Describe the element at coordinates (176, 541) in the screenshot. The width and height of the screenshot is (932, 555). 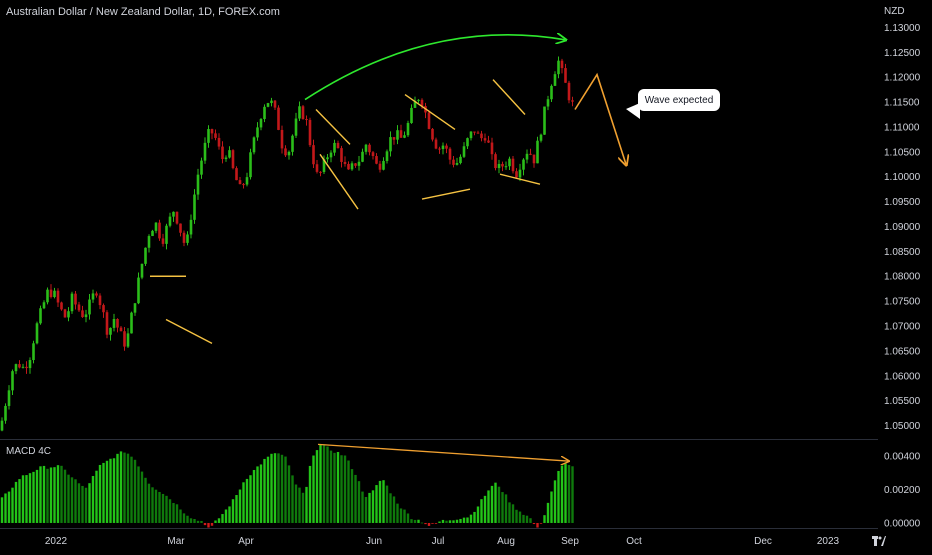
I see `time-tick-label: Mar` at that location.